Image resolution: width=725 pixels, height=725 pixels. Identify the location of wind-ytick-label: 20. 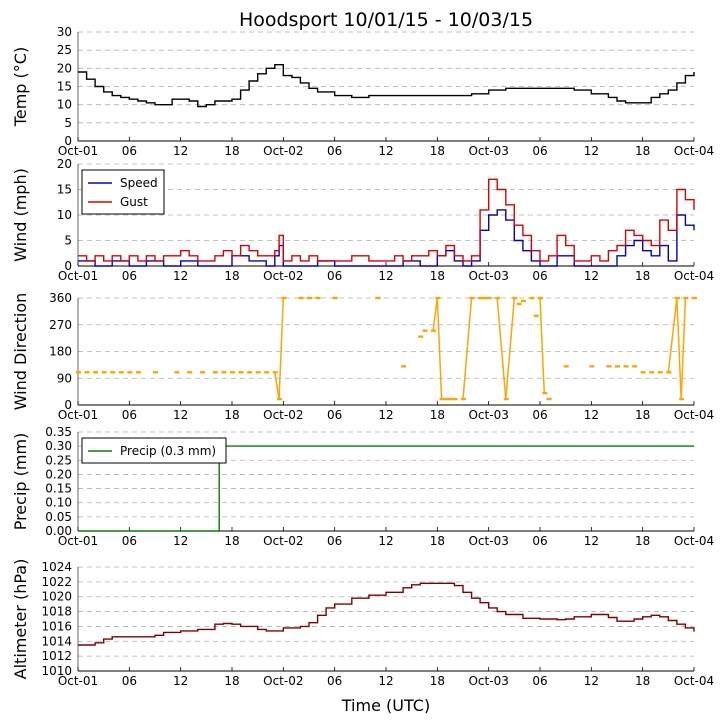
(64, 164).